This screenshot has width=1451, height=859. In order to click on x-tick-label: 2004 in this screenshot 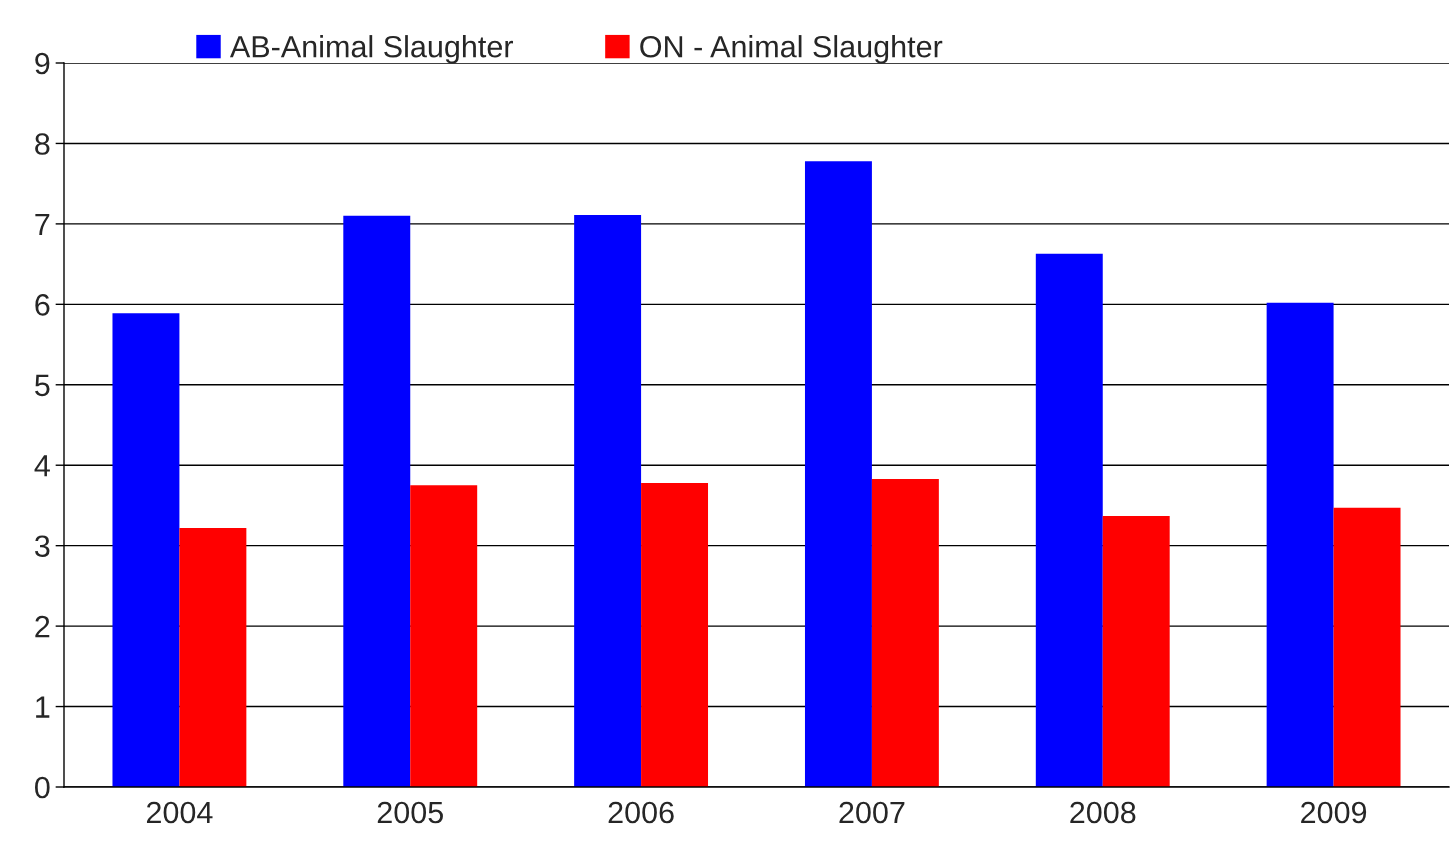, I will do `click(179, 812)`.